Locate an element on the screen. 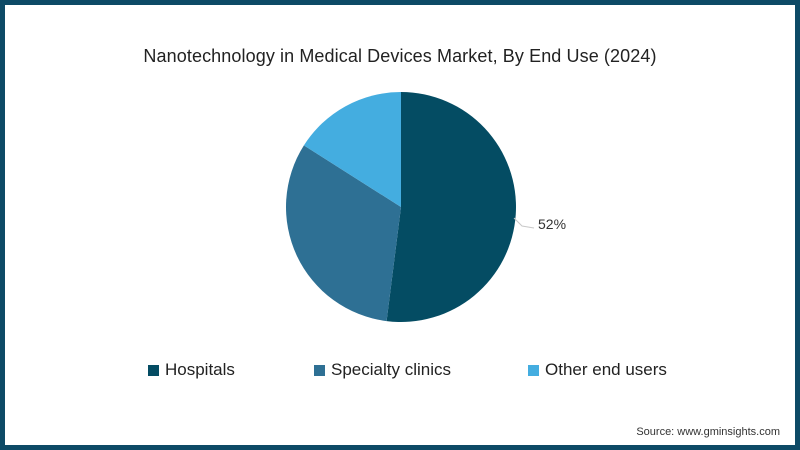 This screenshot has height=450, width=800. label-leader-line is located at coordinates (524, 223).